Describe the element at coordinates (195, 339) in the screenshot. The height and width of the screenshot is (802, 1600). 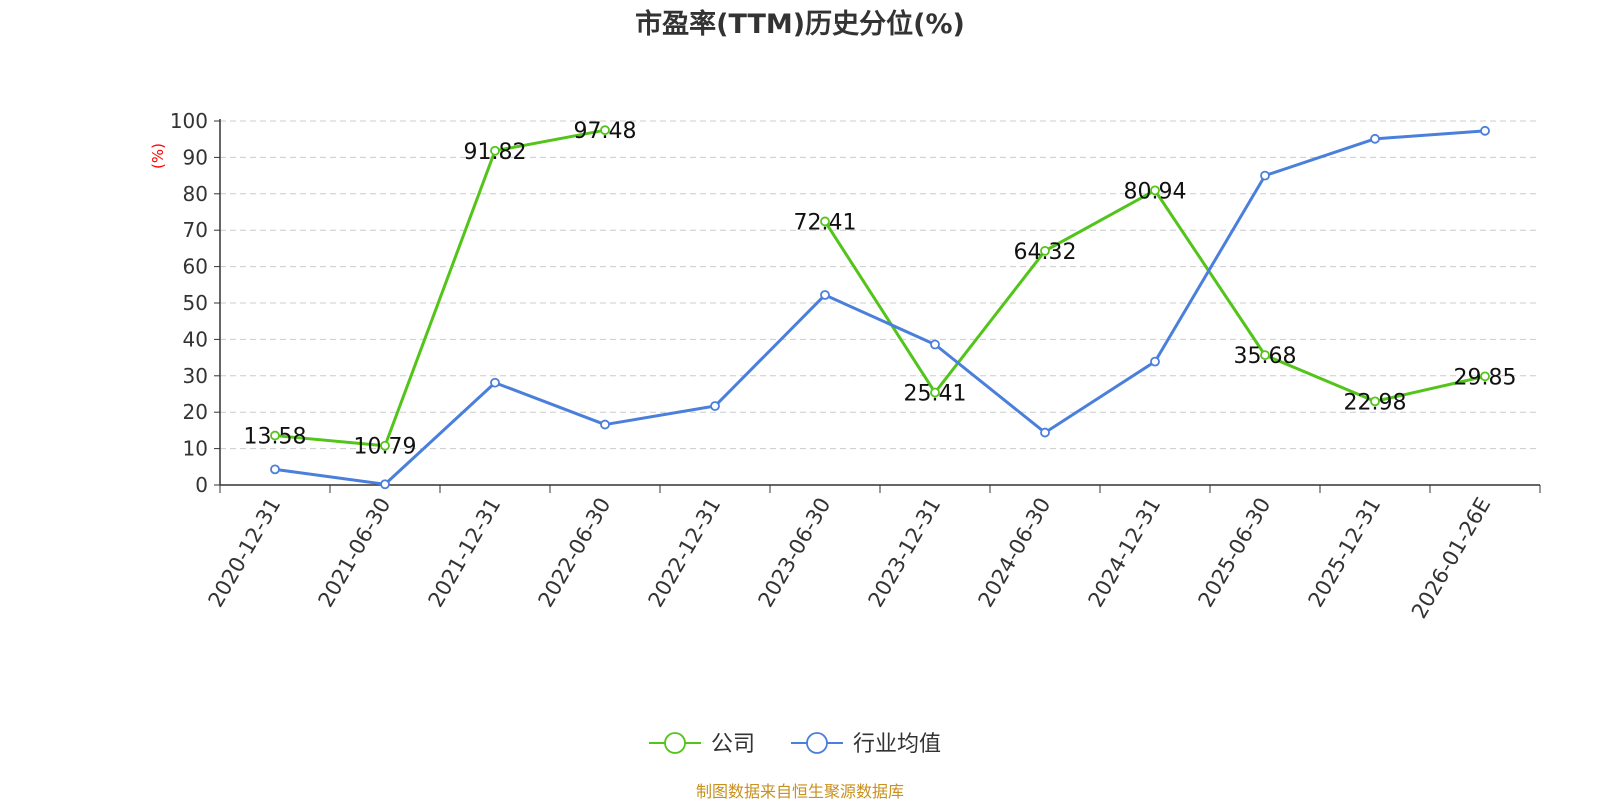
I see `y-tick-label: 40` at that location.